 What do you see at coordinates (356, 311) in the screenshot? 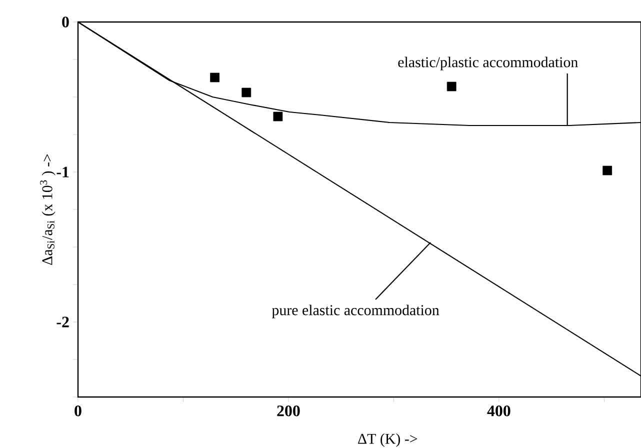
I see `annotation: pure elastic accommodation` at bounding box center [356, 311].